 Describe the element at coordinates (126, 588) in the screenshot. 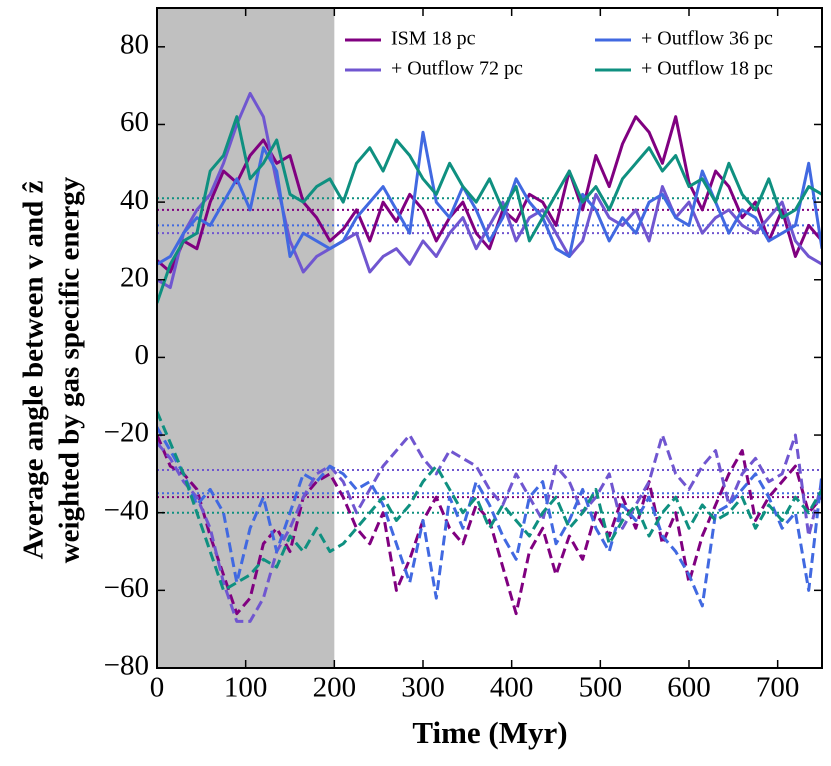

I see `y-tick-label: −60` at that location.